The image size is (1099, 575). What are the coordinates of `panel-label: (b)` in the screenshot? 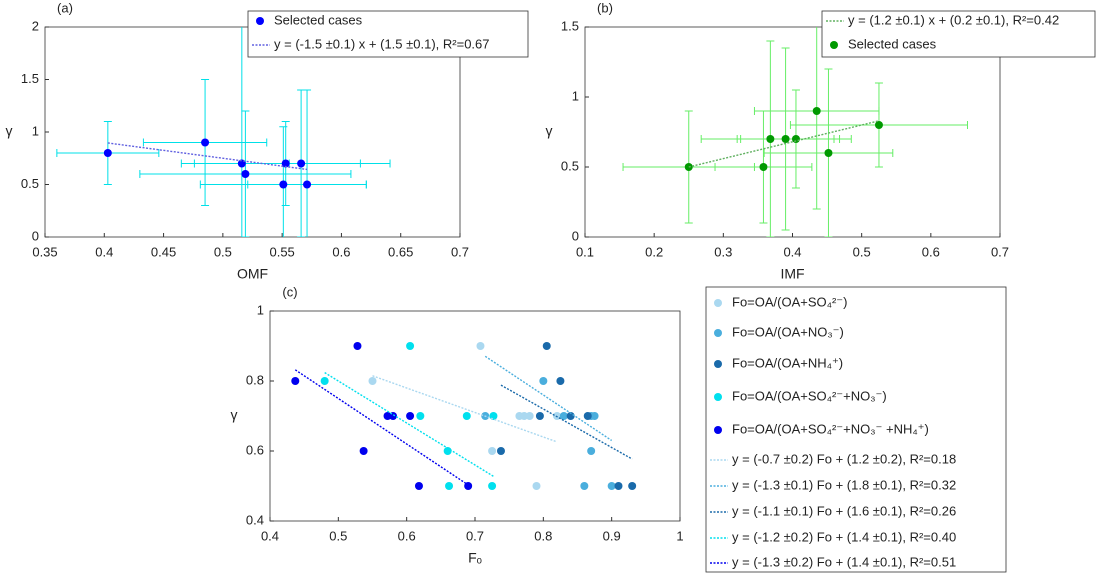 It's located at (605, 7).